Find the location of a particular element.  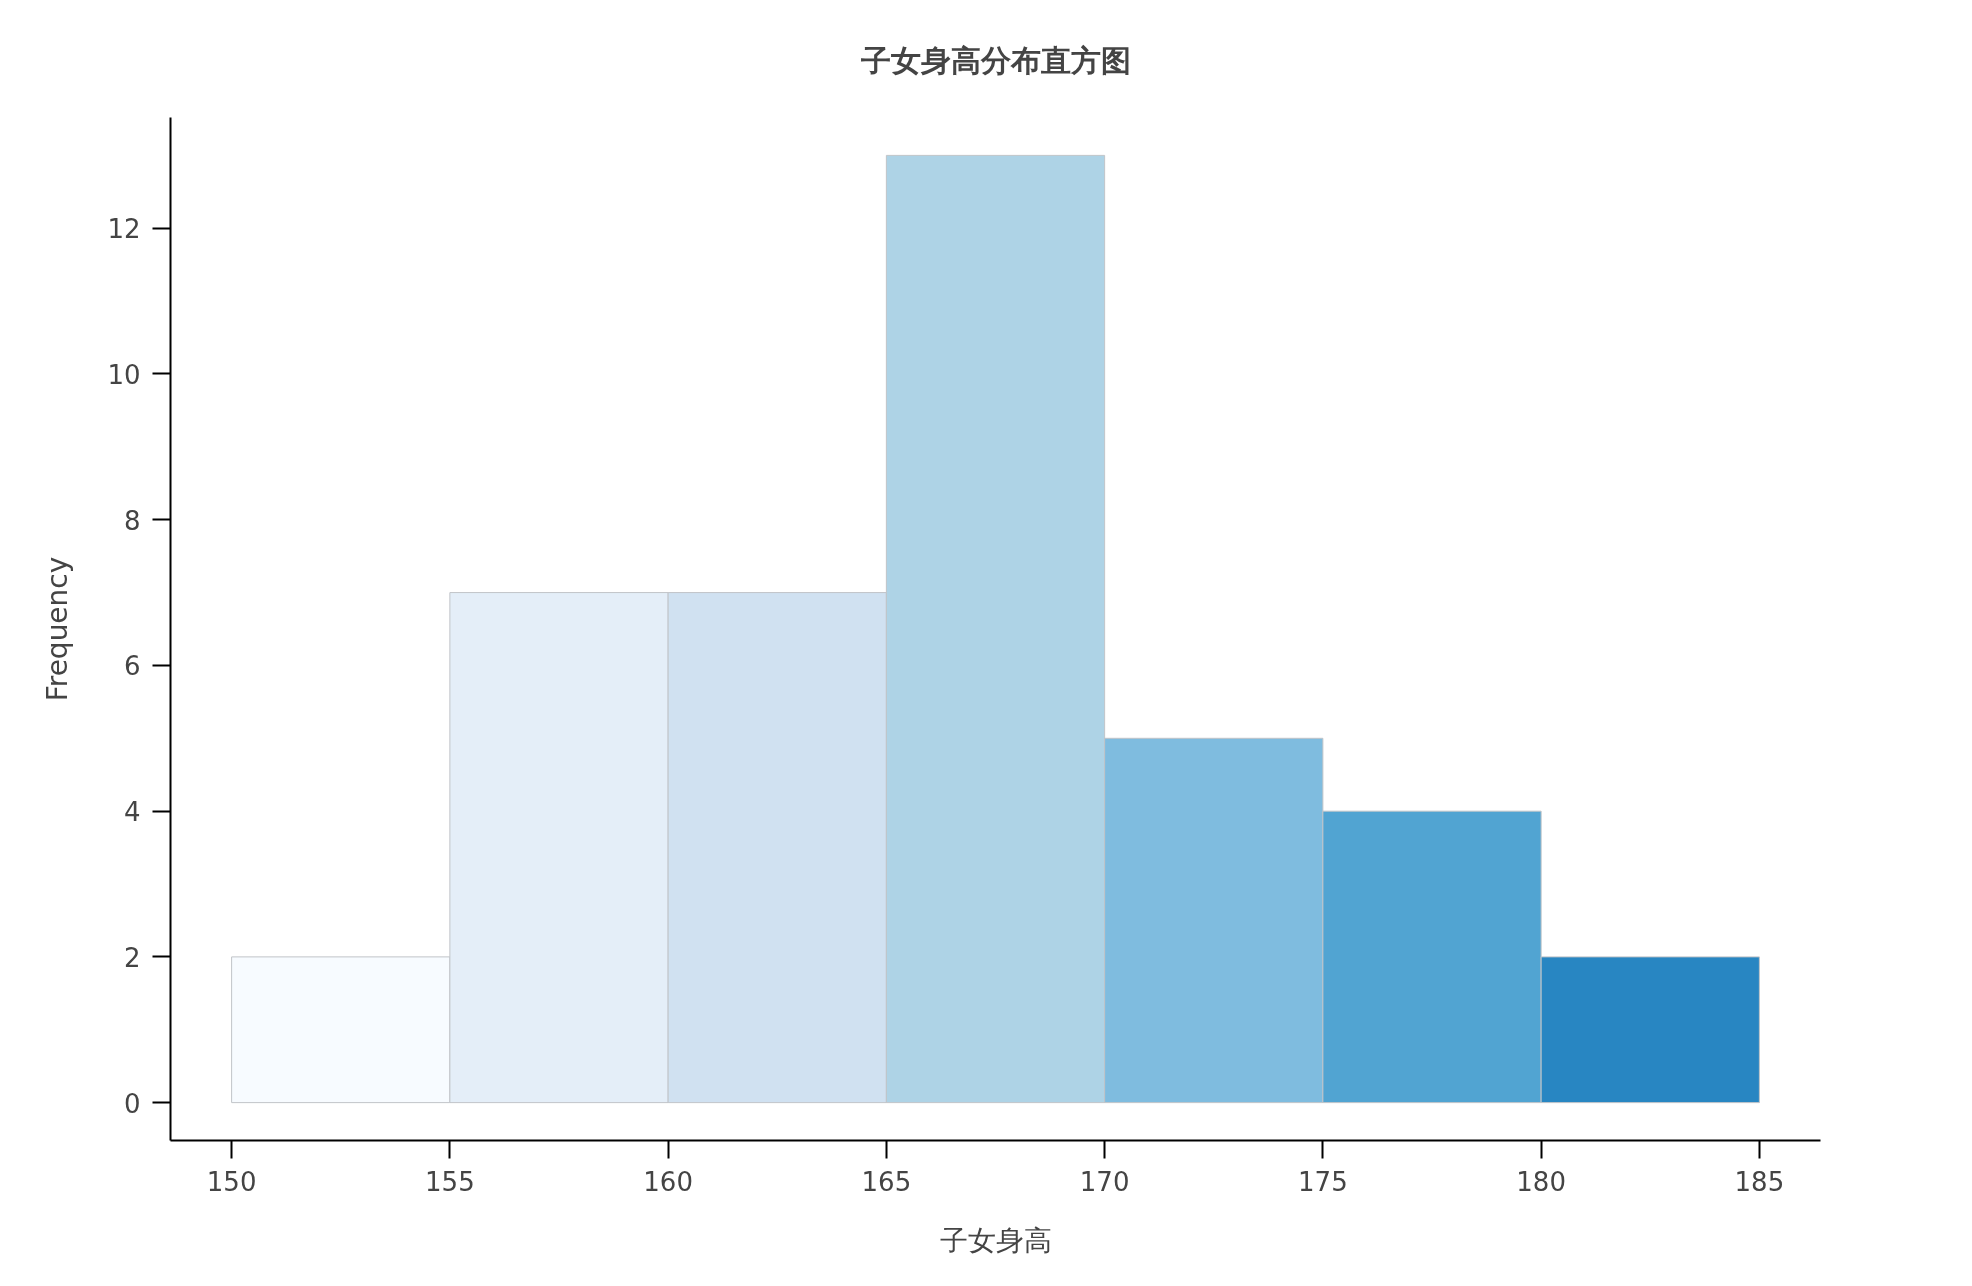

y-axis-title: Frequency is located at coordinates (58, 629).